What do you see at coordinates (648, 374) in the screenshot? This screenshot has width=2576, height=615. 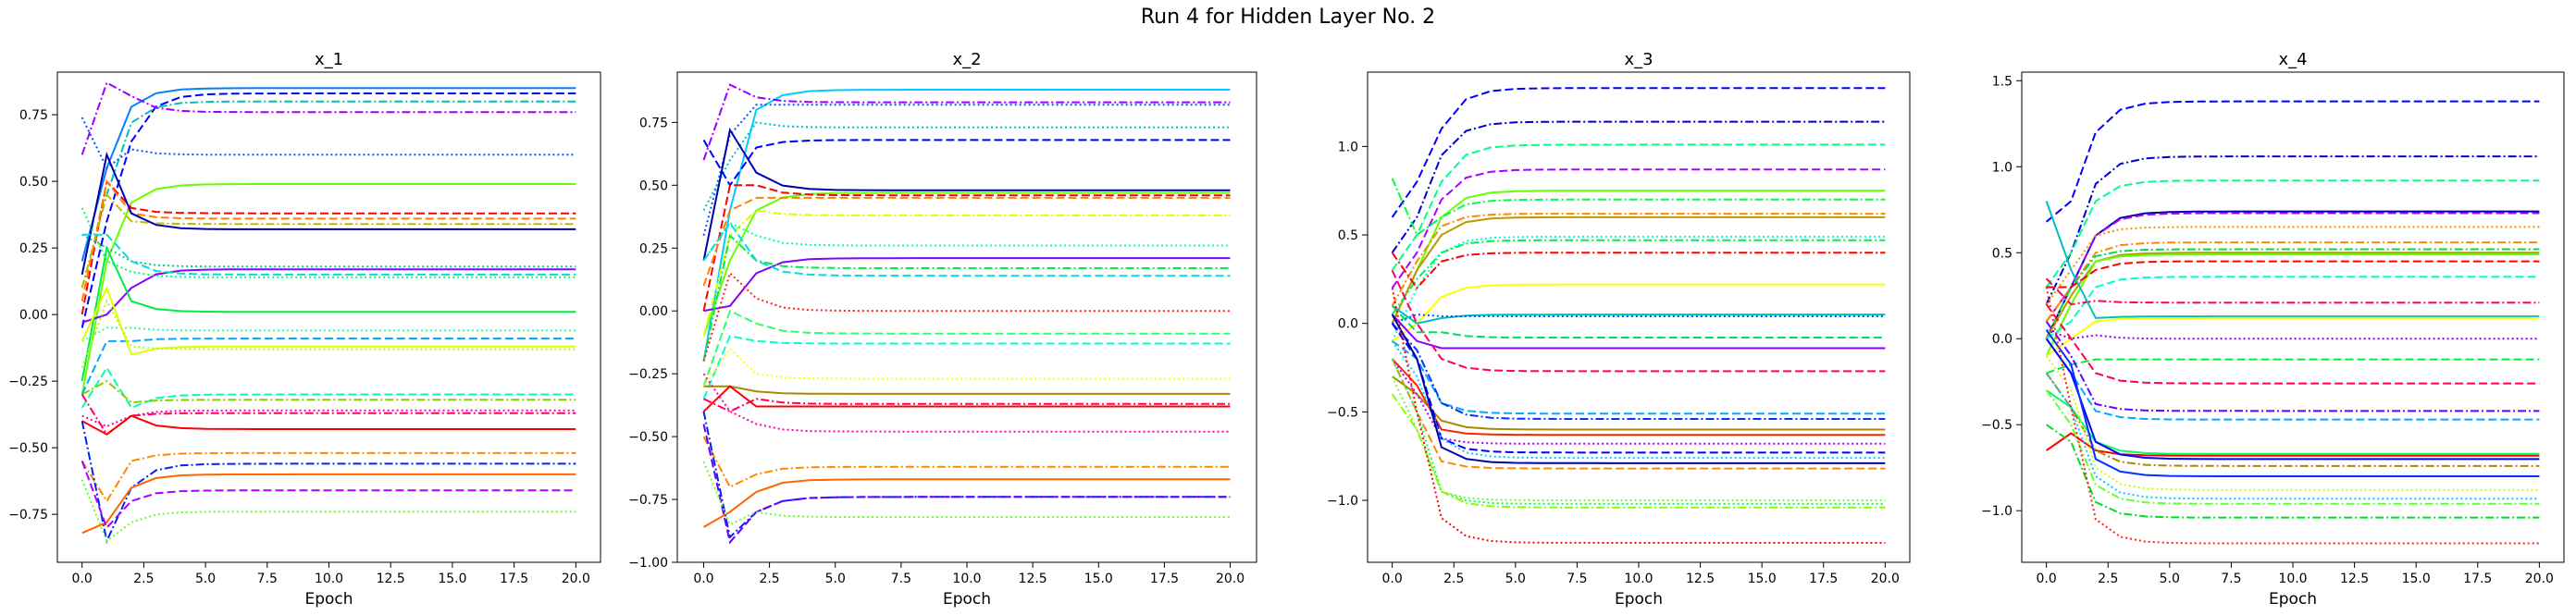 I see `y-tick-label: −0.25` at bounding box center [648, 374].